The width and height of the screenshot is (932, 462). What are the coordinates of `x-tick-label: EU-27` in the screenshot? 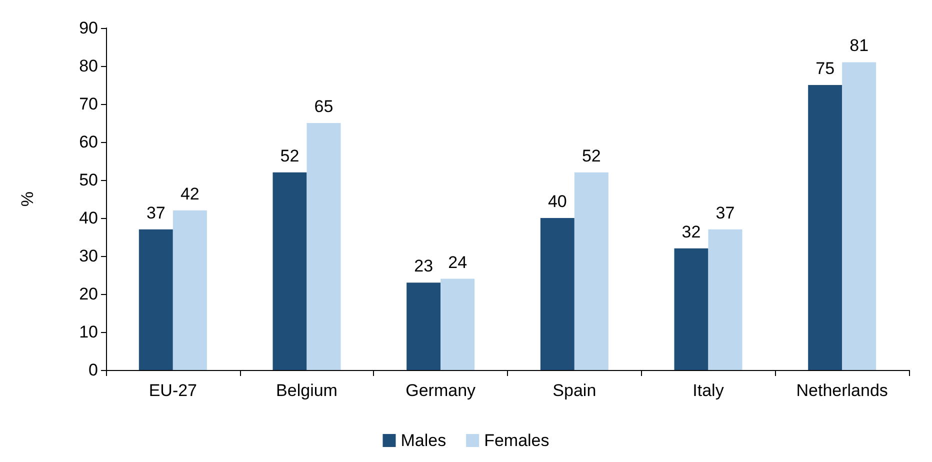 It's located at (173, 390).